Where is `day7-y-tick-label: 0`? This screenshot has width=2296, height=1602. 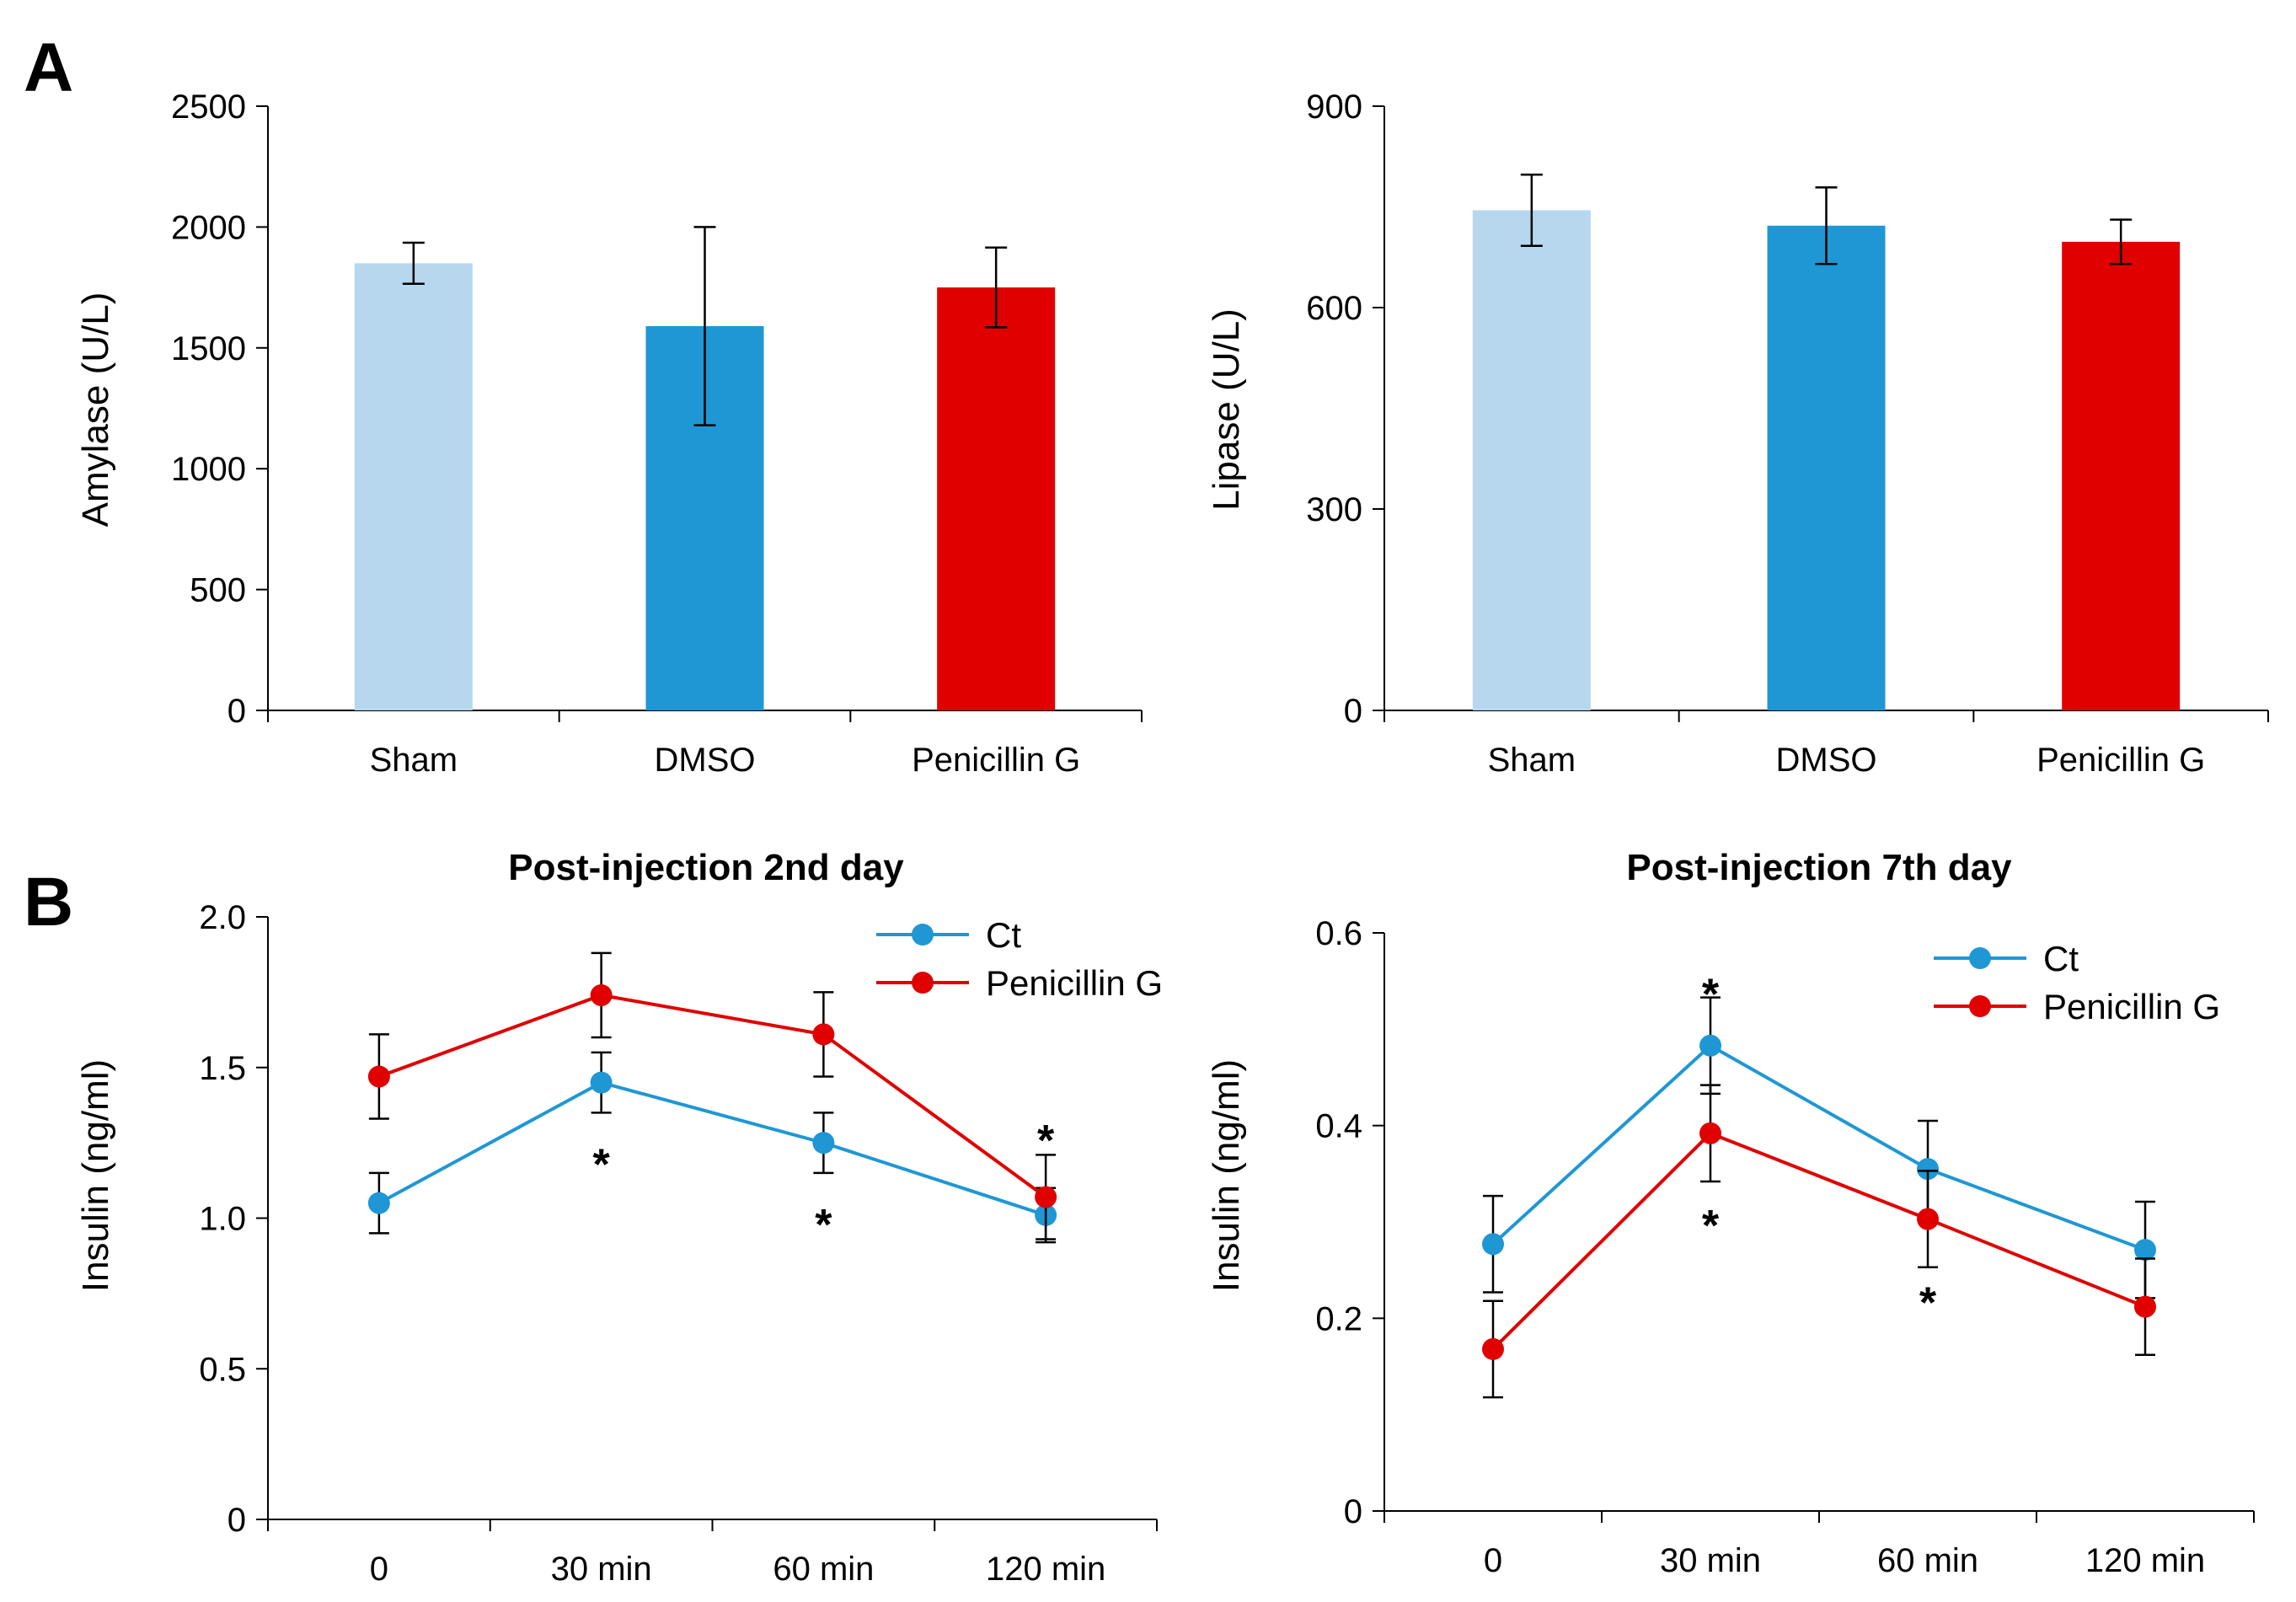 day7-y-tick-label: 0 is located at coordinates (1353, 1511).